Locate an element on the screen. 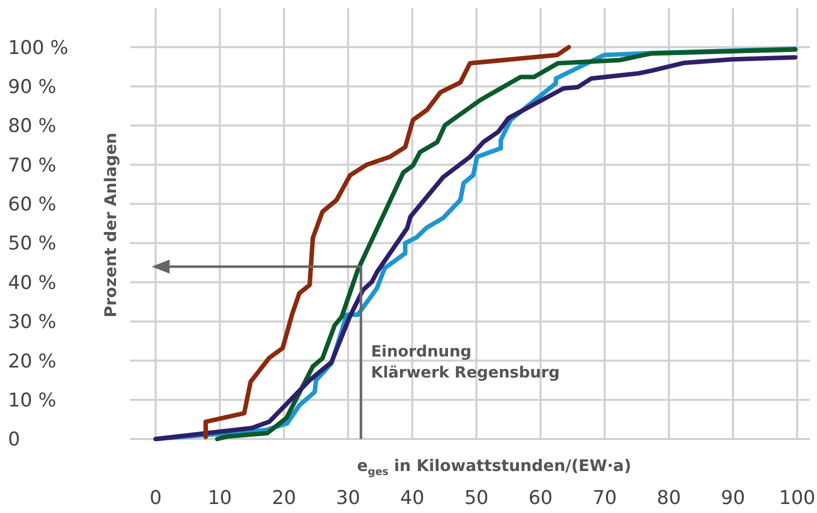  x-tick-label: 60 is located at coordinates (540, 498).